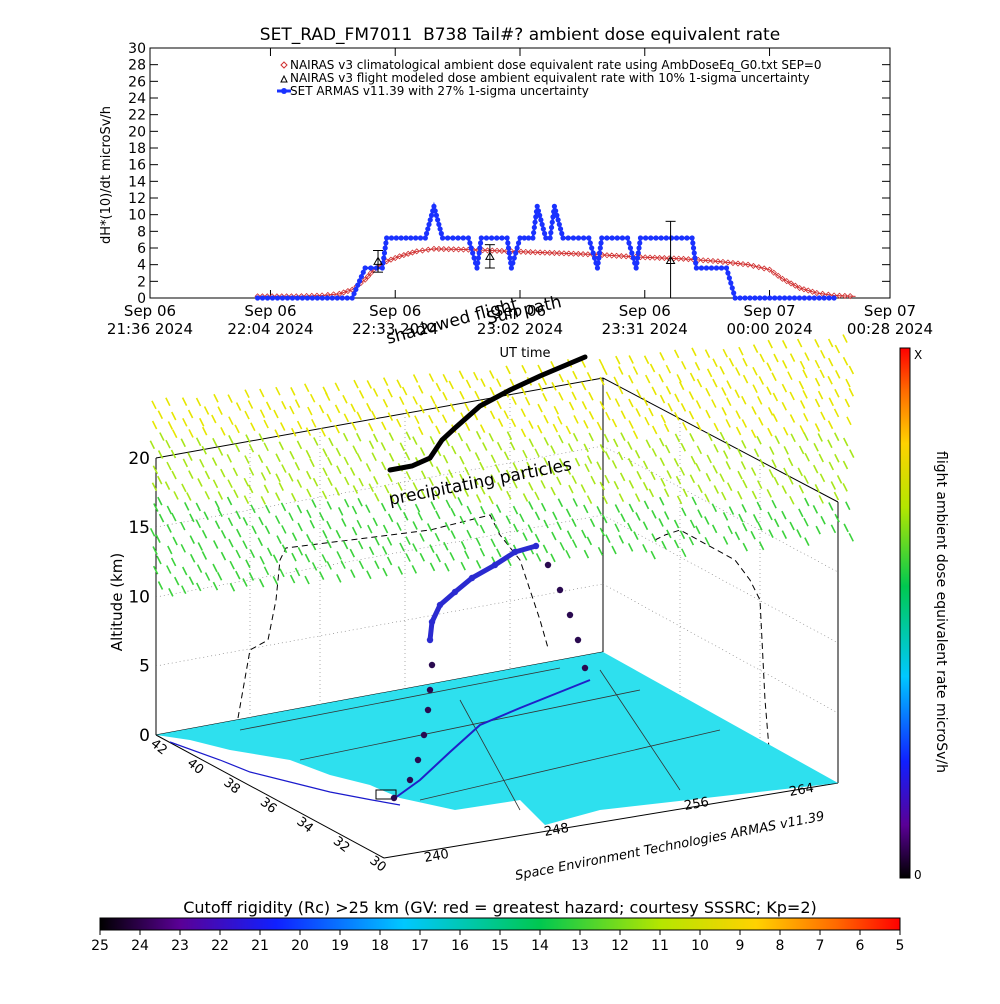 The width and height of the screenshot is (1000, 1004). Describe the element at coordinates (139, 459) in the screenshot. I see `altitude-tick-label: 20` at that location.